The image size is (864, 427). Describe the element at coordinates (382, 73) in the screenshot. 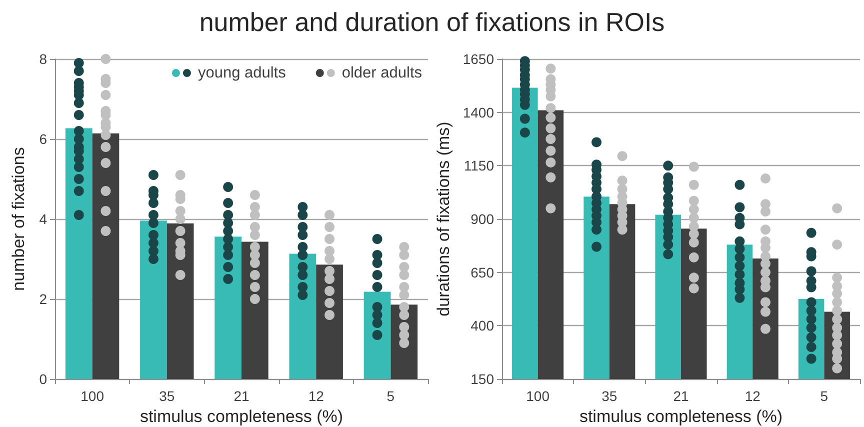

I see `legend-label: older adults` at that location.